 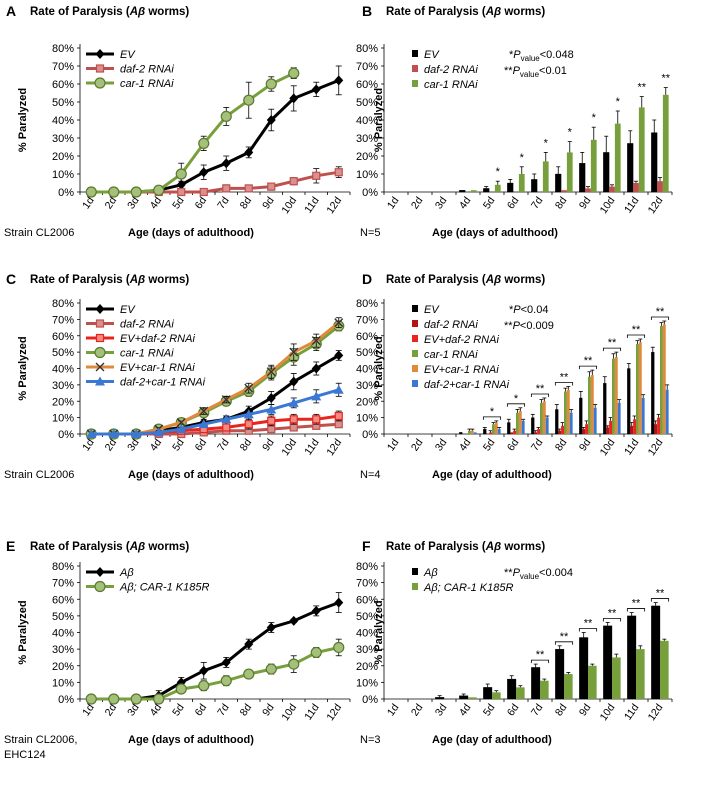 I want to click on y-tick-label: 60%, so click(x=367, y=85).